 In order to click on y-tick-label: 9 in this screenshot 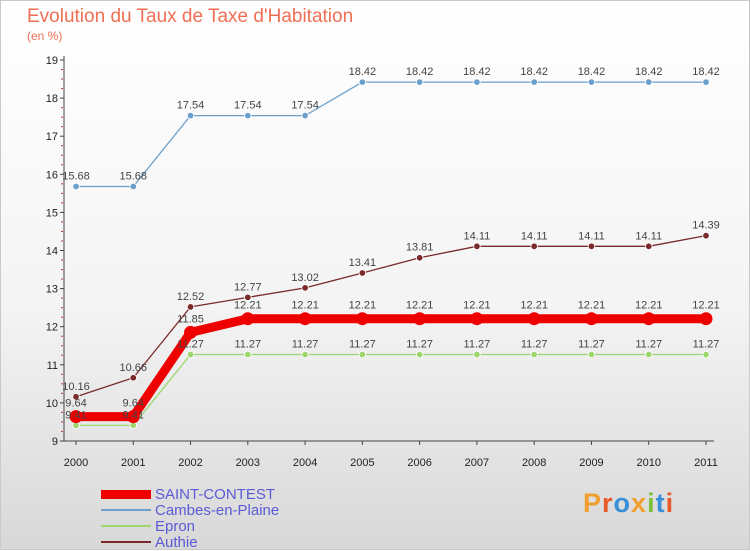, I will do `click(55, 442)`.